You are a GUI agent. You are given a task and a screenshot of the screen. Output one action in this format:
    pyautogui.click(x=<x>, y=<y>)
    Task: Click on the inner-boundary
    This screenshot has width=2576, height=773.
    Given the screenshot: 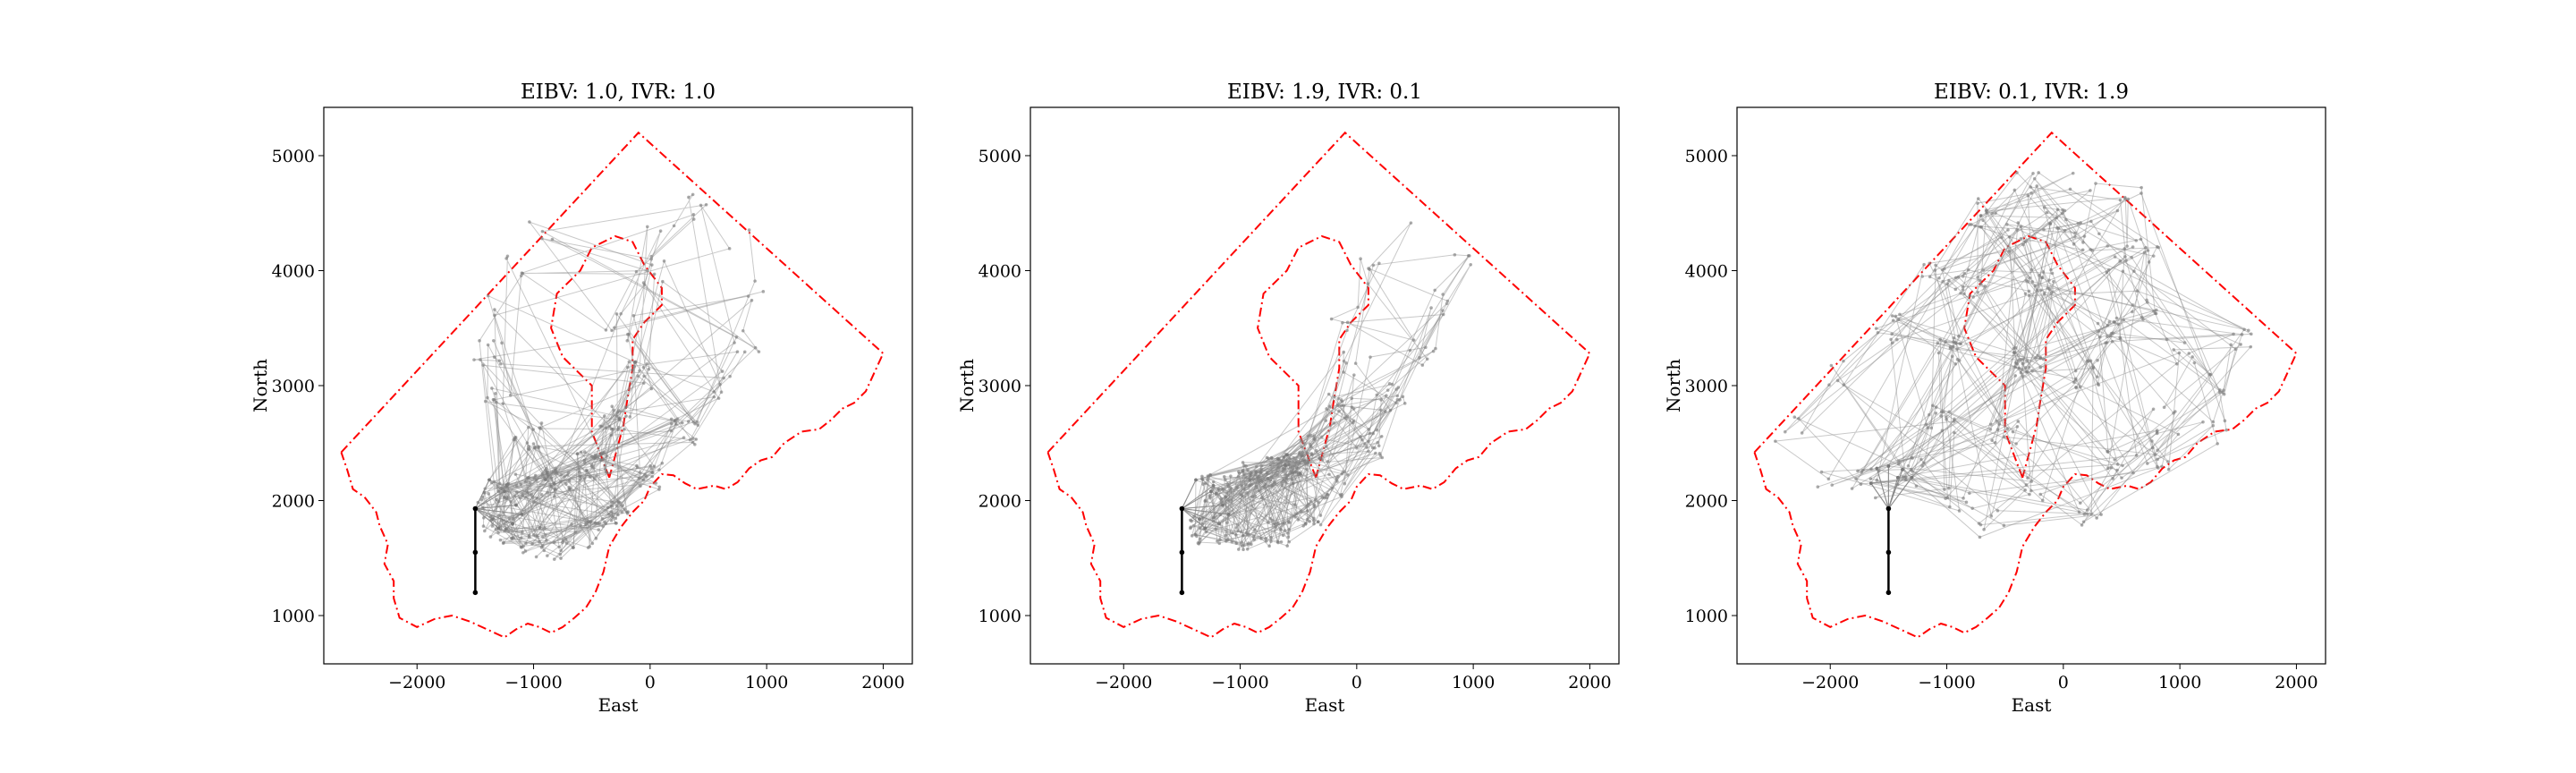 What is the action you would take?
    pyautogui.click(x=606, y=356)
    